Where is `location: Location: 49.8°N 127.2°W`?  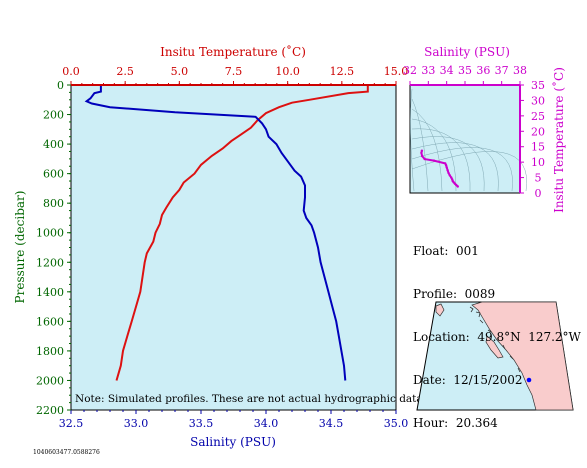
location: Location: 49.8°N 127.2°W is located at coordinates (497, 337).